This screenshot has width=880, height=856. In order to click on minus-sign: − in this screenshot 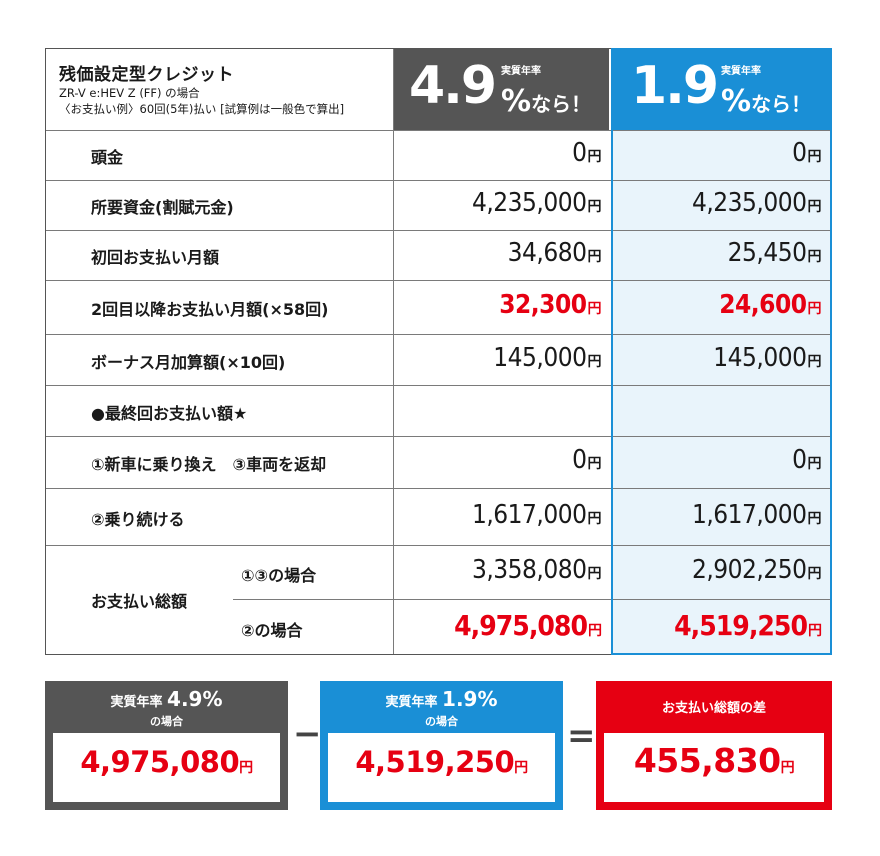, I will do `click(307, 734)`.